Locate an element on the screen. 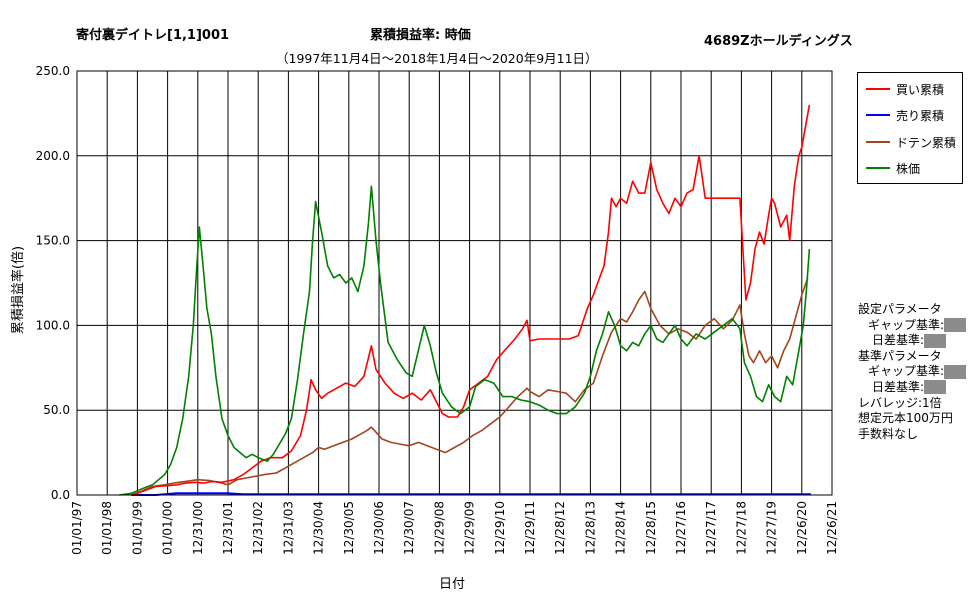 Image resolution: width=970 pixels, height=600 pixels. company-name: 4689Zホールディングス is located at coordinates (778, 41).